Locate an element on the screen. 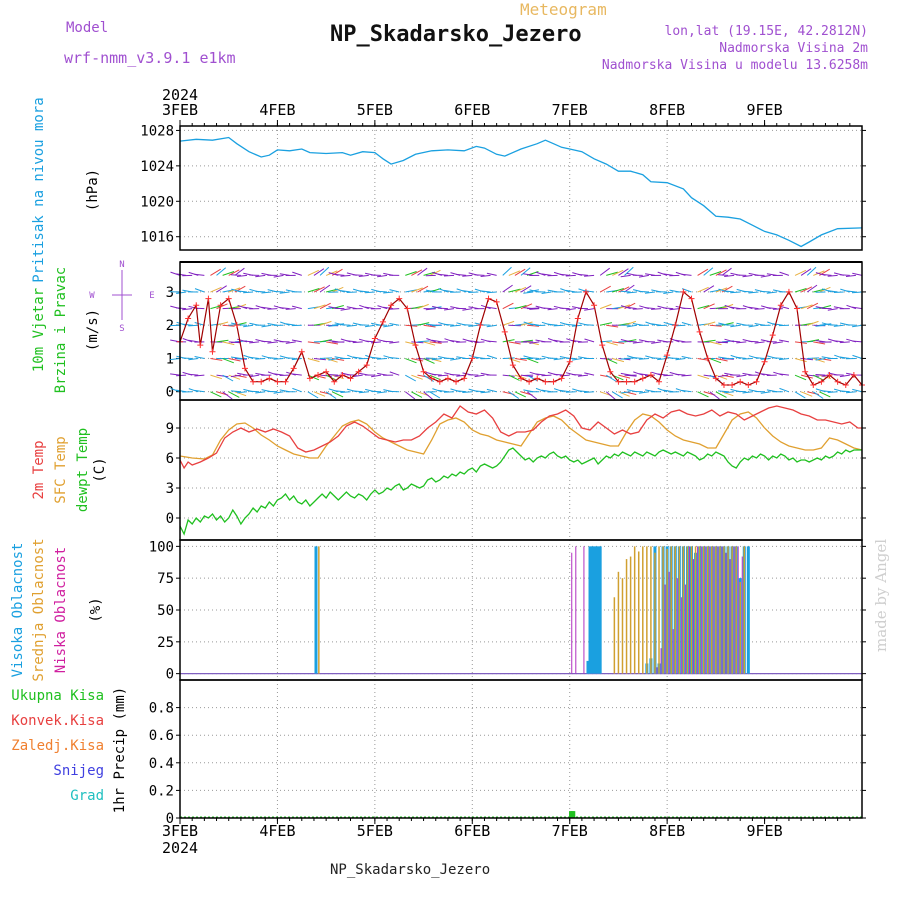 This screenshot has width=900, height=900. model-label: Model is located at coordinates (87, 28).